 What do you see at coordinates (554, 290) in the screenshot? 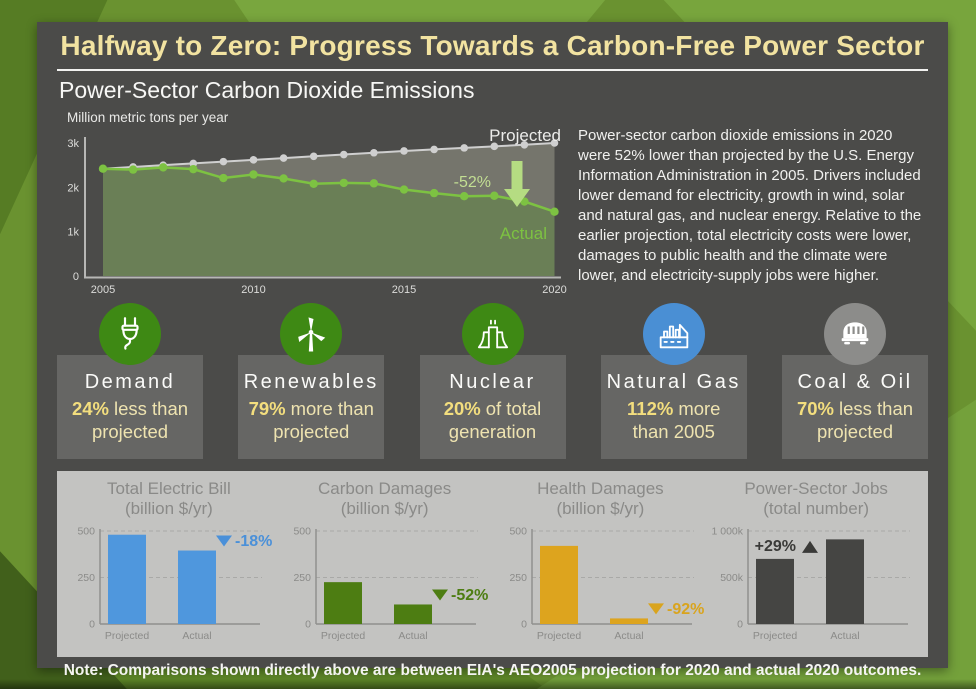
I see `svg-text: 2020` at bounding box center [554, 290].